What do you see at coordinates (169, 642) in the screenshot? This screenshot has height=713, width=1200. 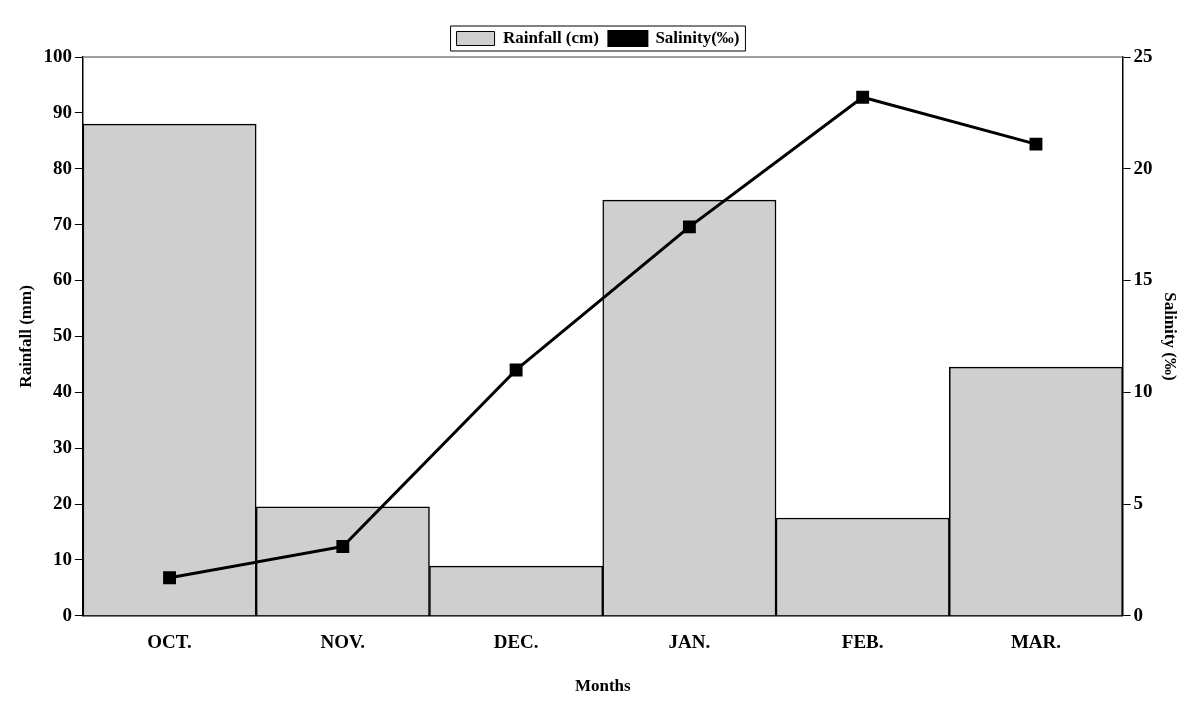 I see `x-tick-label: OCT.` at bounding box center [169, 642].